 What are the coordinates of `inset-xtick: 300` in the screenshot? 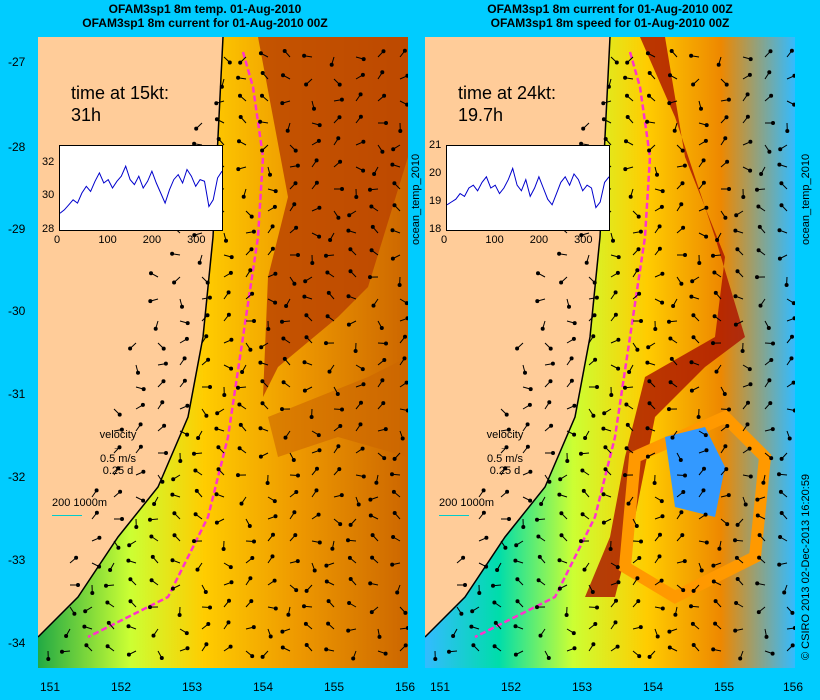 It's located at (196, 240).